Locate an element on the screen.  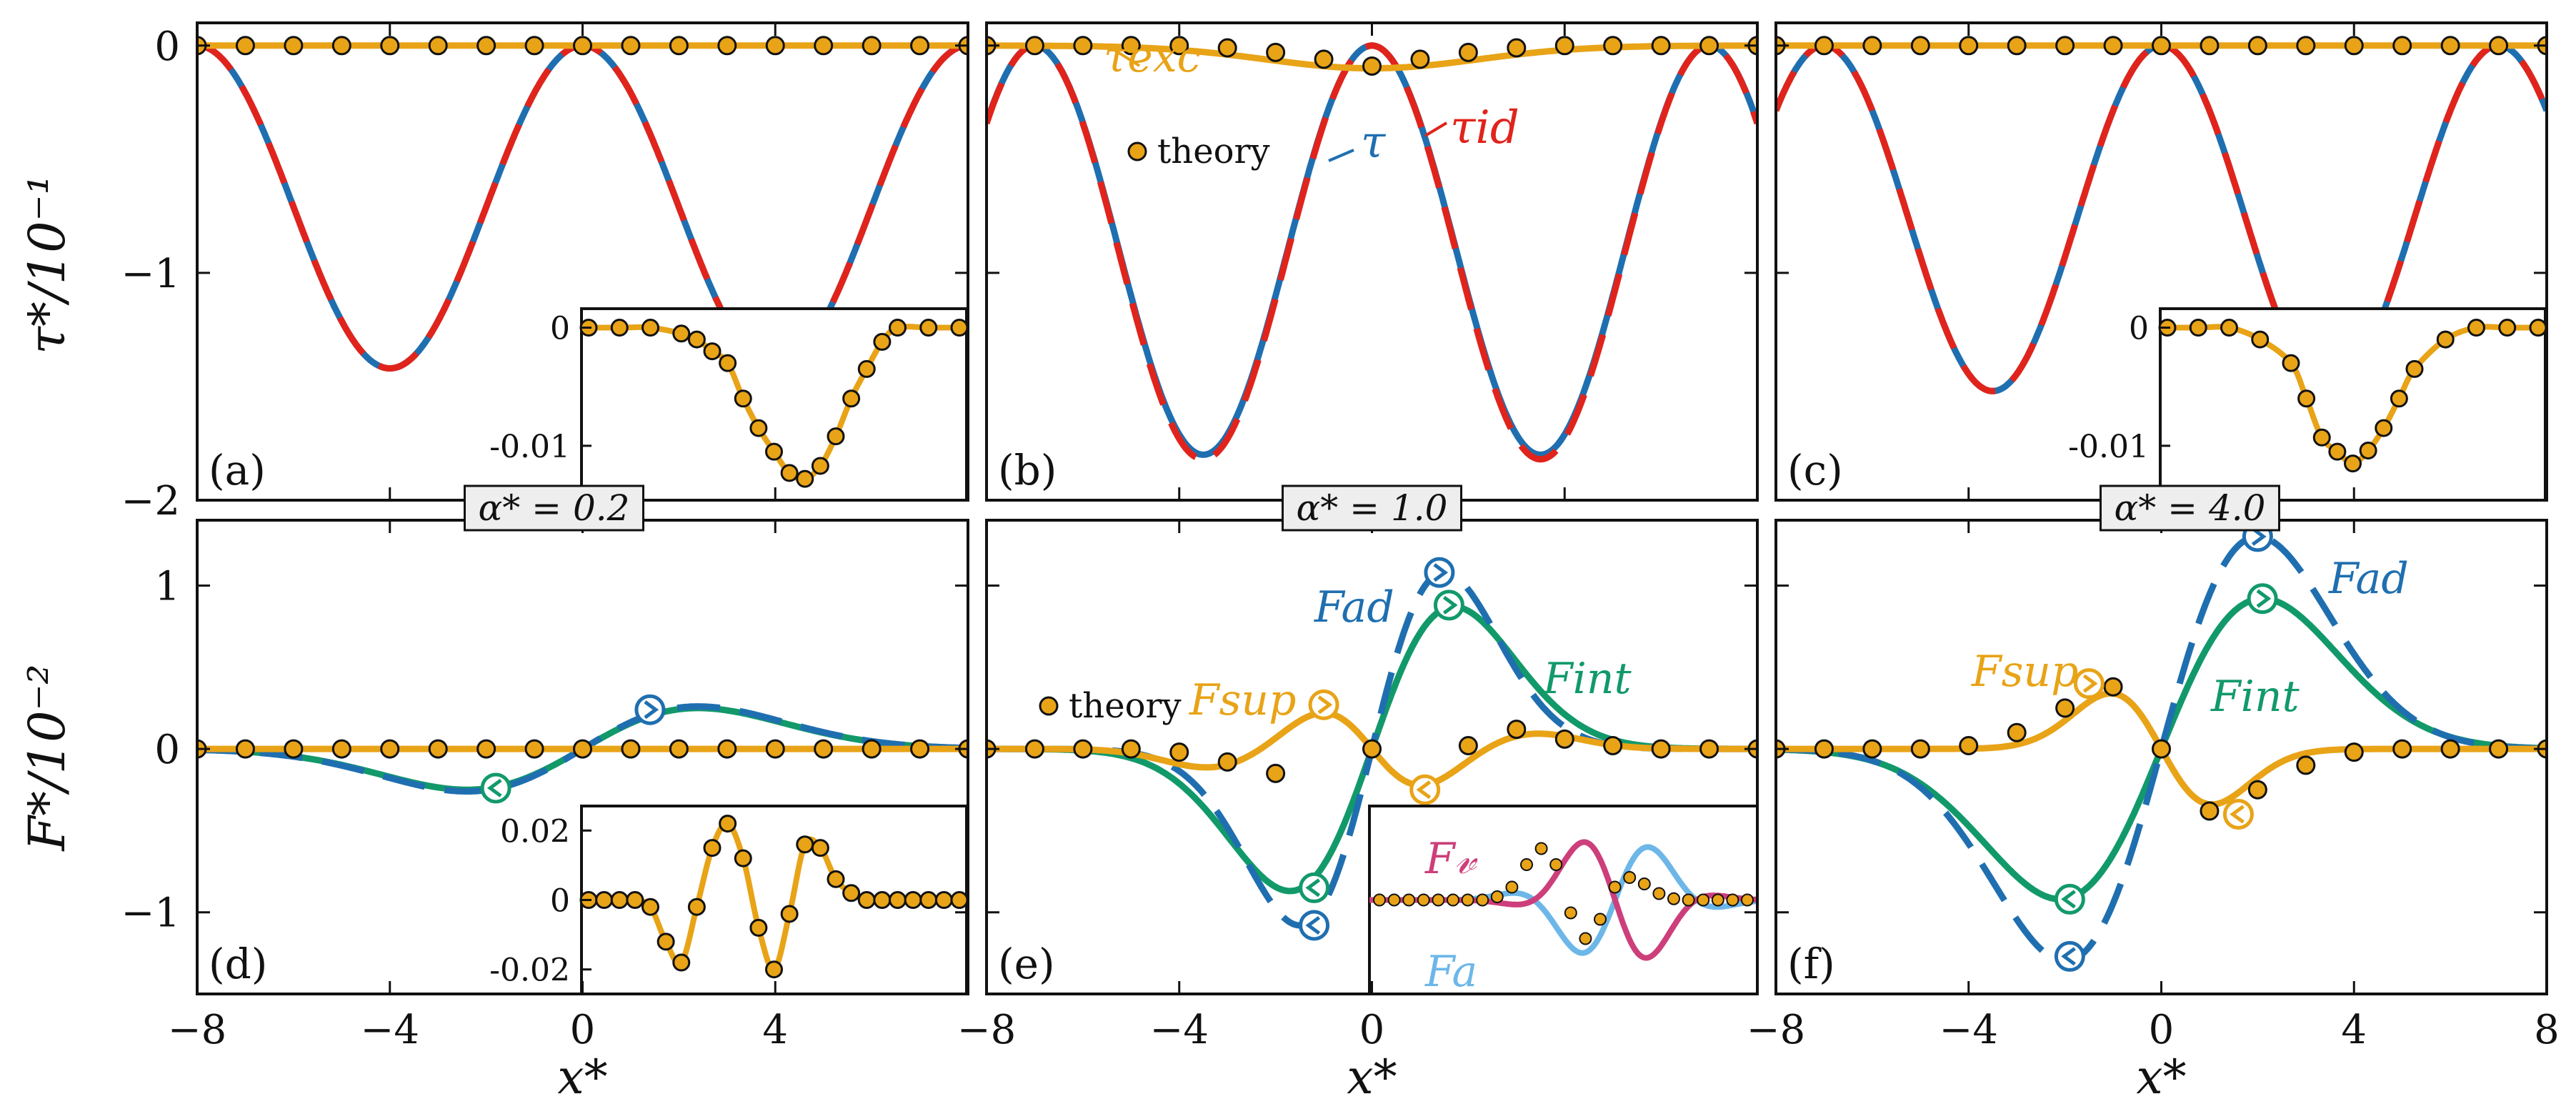
inset-tick-label: -0.02 is located at coordinates (529, 971).